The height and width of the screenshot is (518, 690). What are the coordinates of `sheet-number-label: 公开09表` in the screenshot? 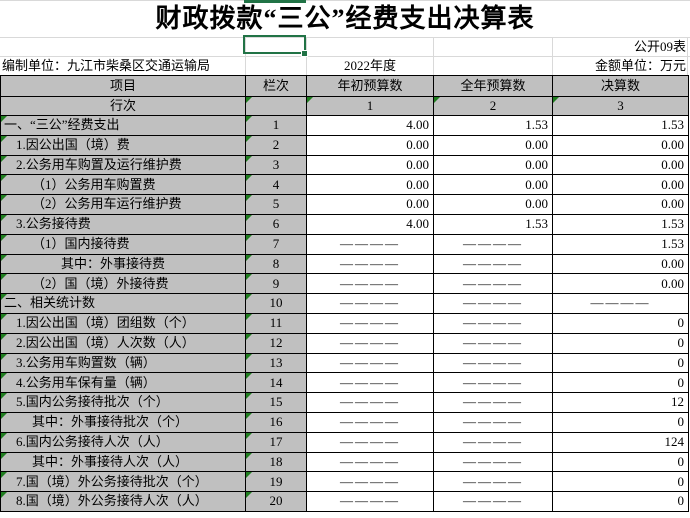 It's located at (659, 46).